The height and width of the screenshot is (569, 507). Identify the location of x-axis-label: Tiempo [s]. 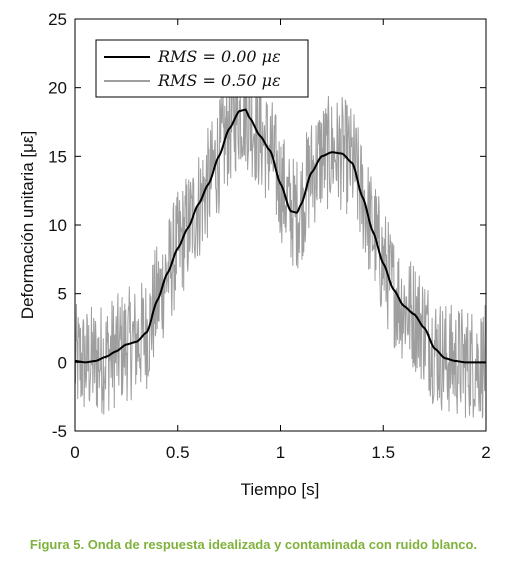
(280, 489).